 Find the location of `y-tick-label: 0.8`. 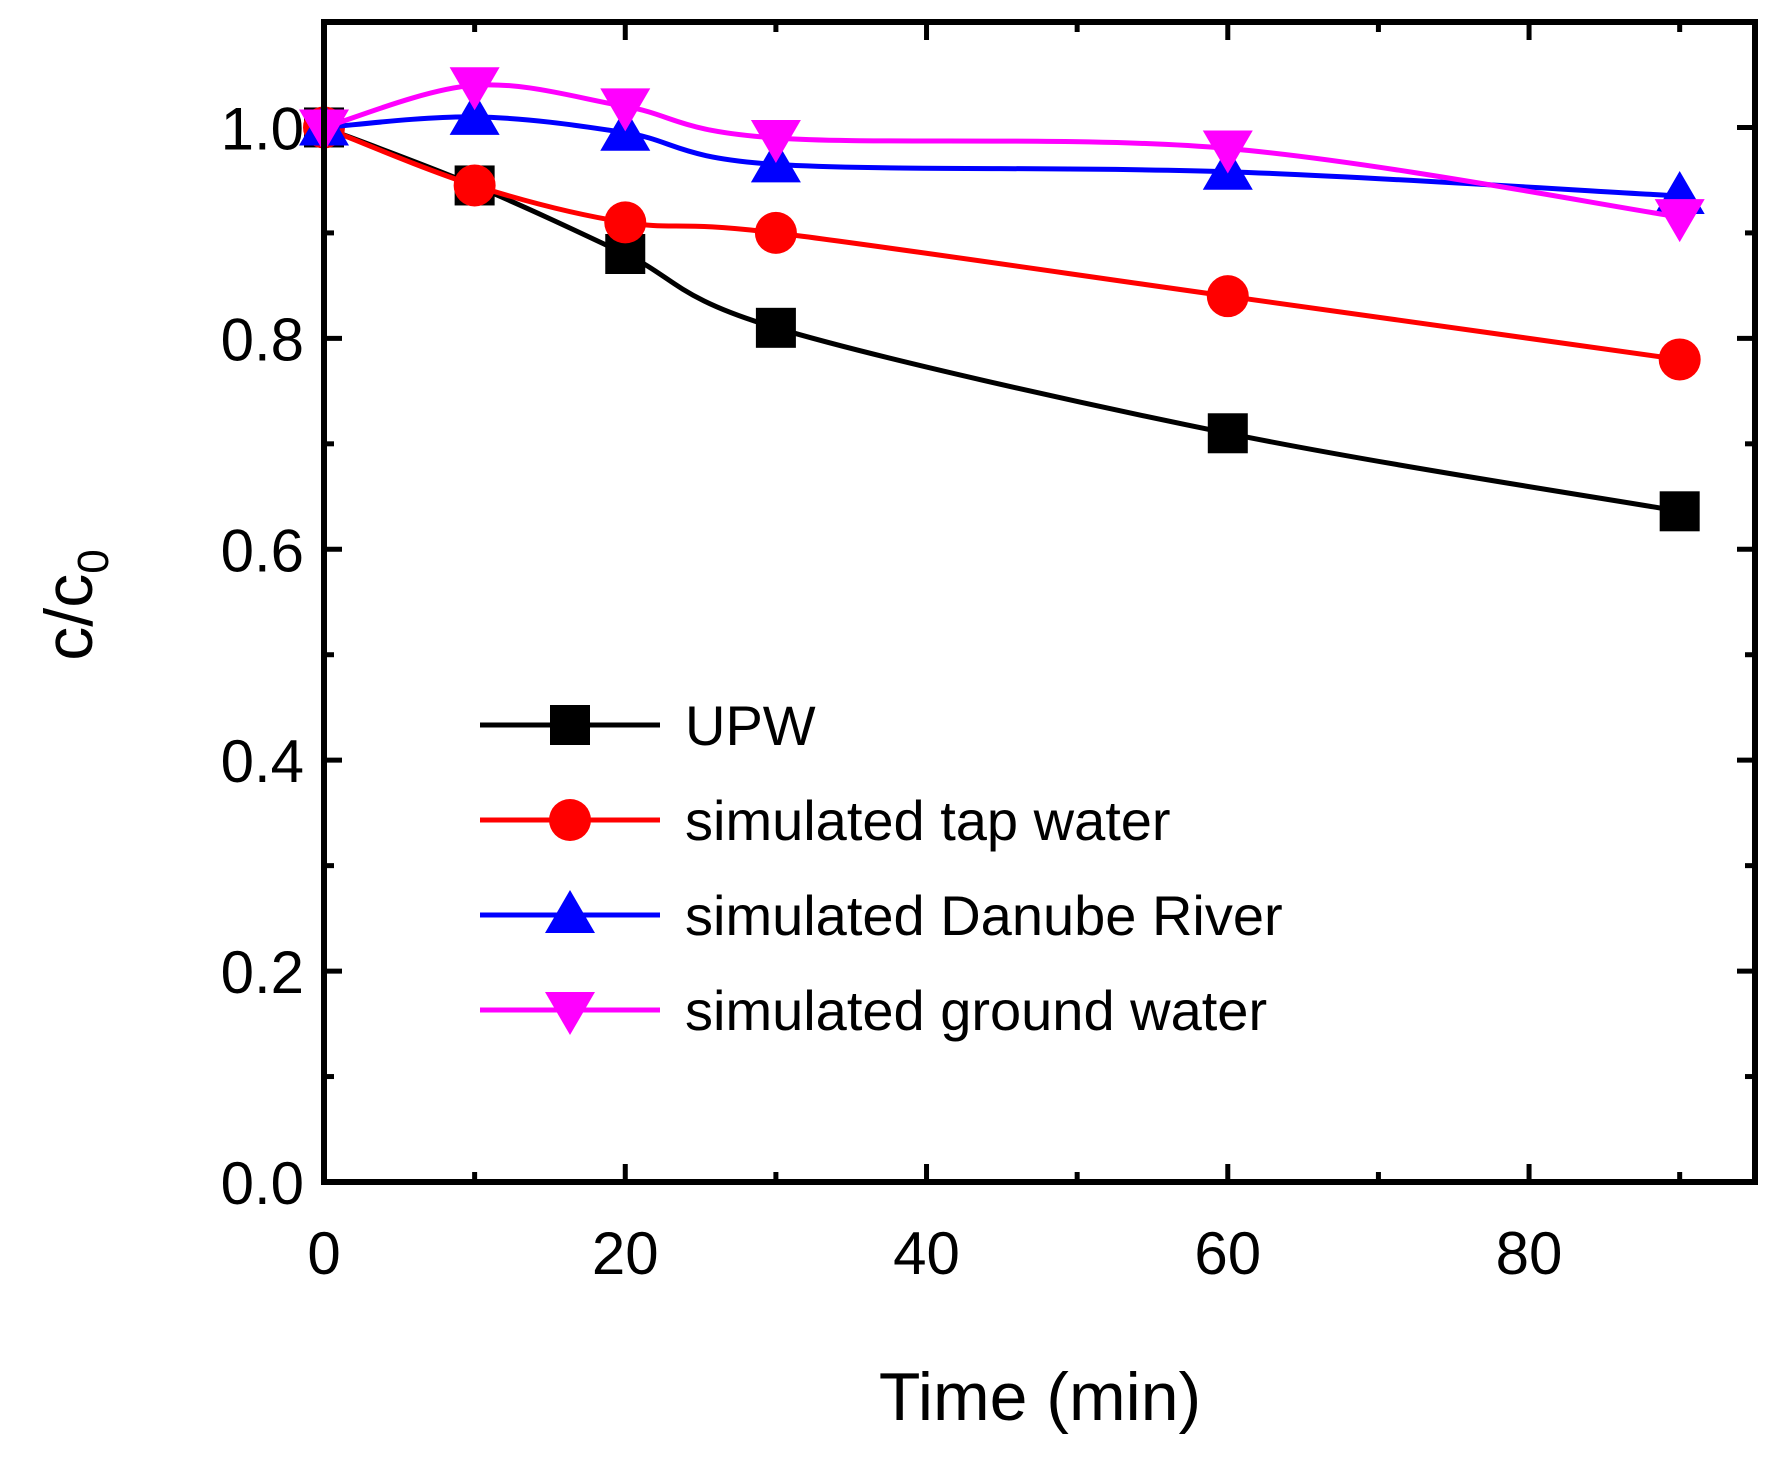

y-tick-label: 0.8 is located at coordinates (262, 339).